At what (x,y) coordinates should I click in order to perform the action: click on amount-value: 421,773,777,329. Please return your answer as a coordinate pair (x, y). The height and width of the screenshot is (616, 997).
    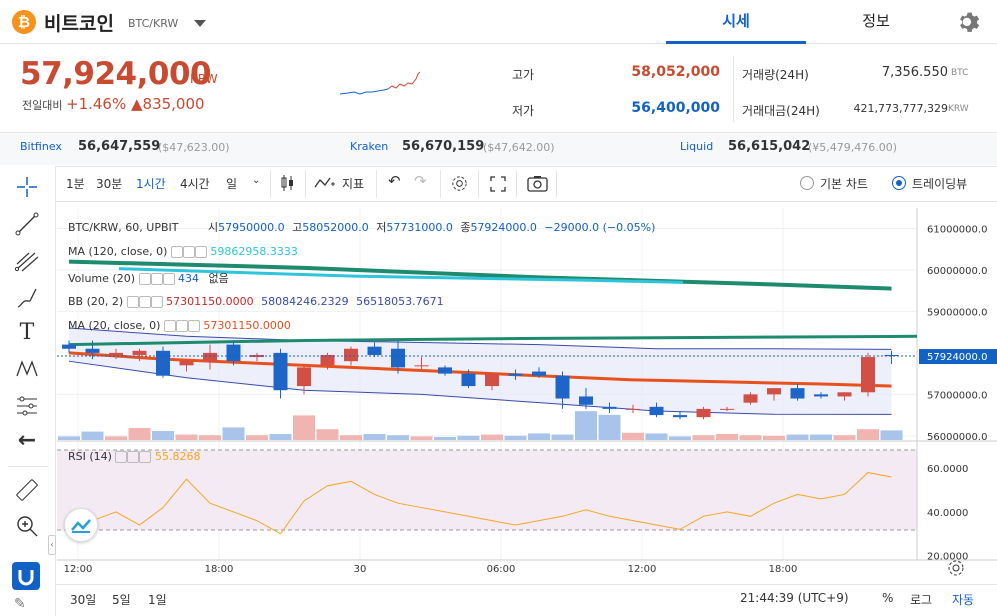
    Looking at the image, I should click on (900, 108).